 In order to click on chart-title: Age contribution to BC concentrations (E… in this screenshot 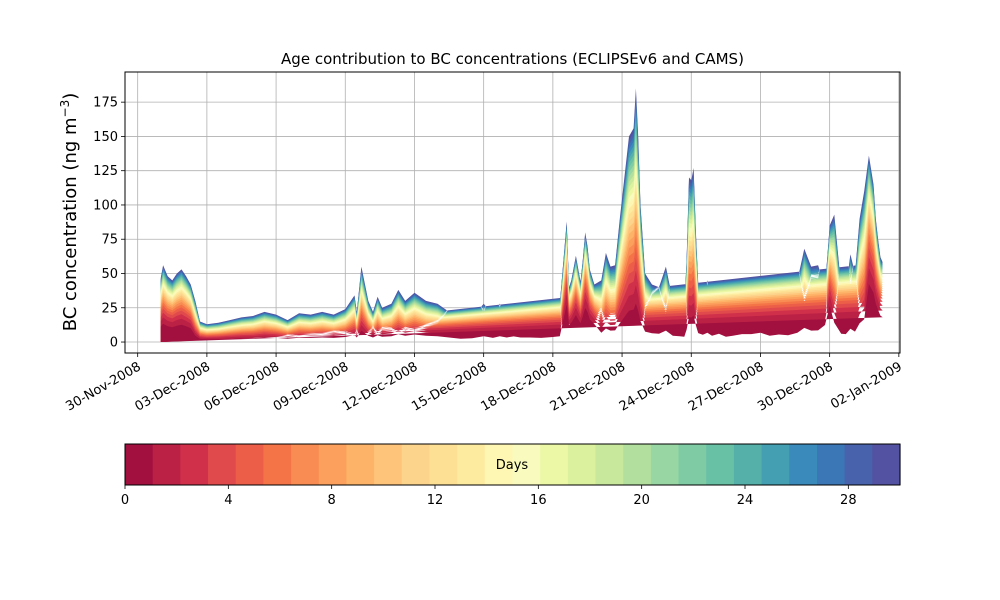, I will do `click(512, 59)`.